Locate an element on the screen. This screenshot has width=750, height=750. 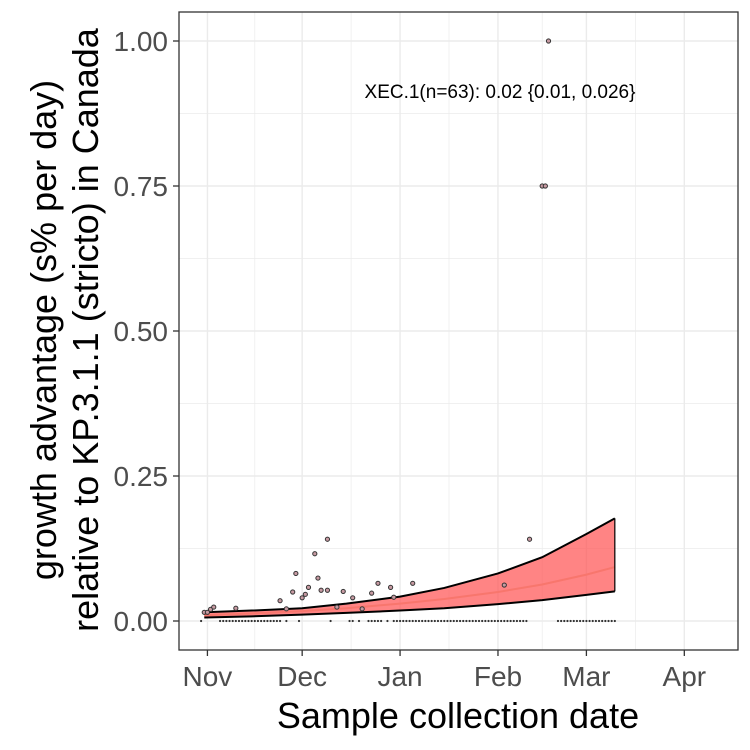
confidence-band is located at coordinates (409, 568).